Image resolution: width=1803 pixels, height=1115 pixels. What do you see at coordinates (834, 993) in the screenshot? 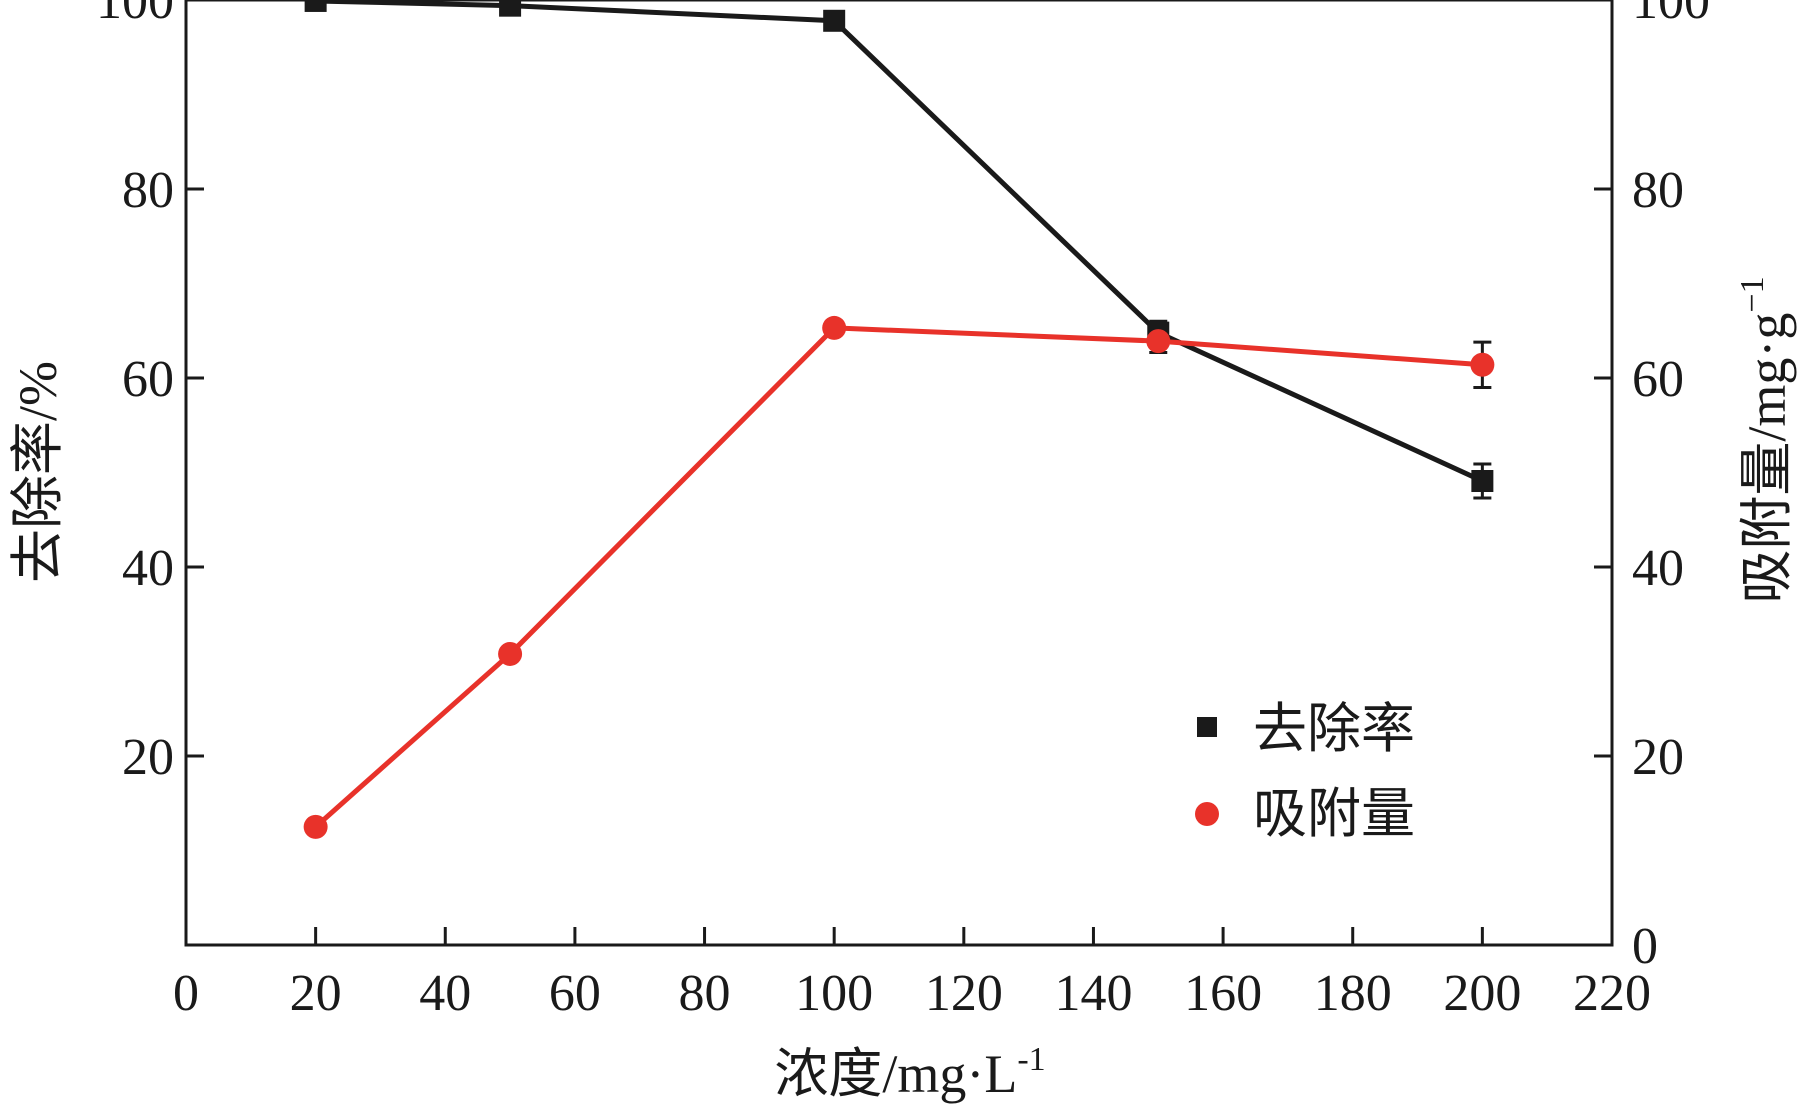
I see `x-tick-label: 100` at bounding box center [834, 993].